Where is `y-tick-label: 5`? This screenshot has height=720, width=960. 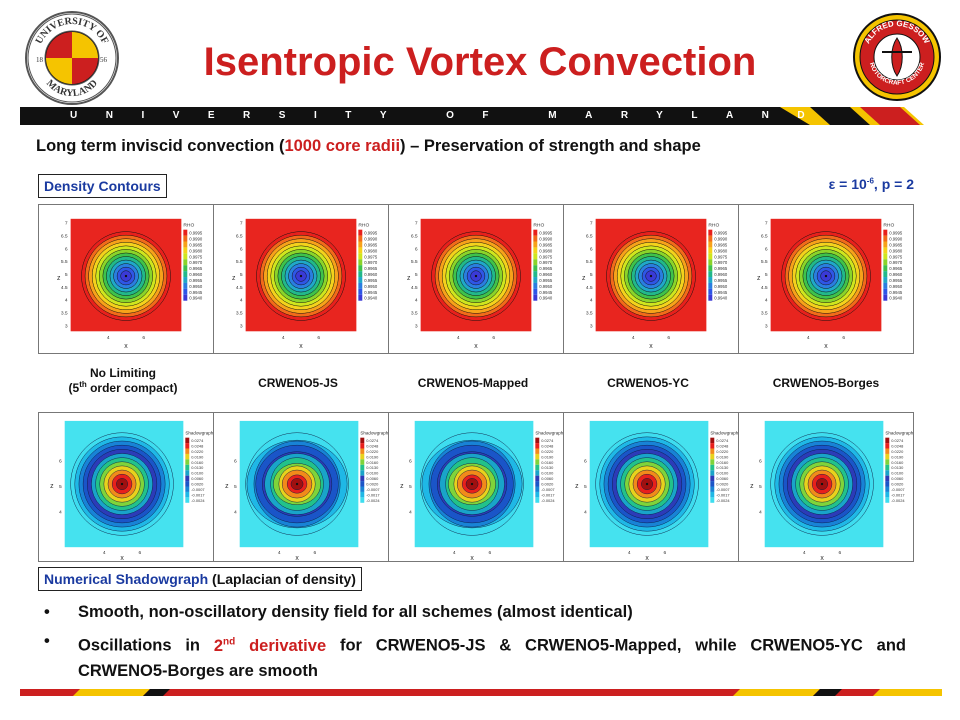
y-tick-label: 5 is located at coordinates (241, 275).